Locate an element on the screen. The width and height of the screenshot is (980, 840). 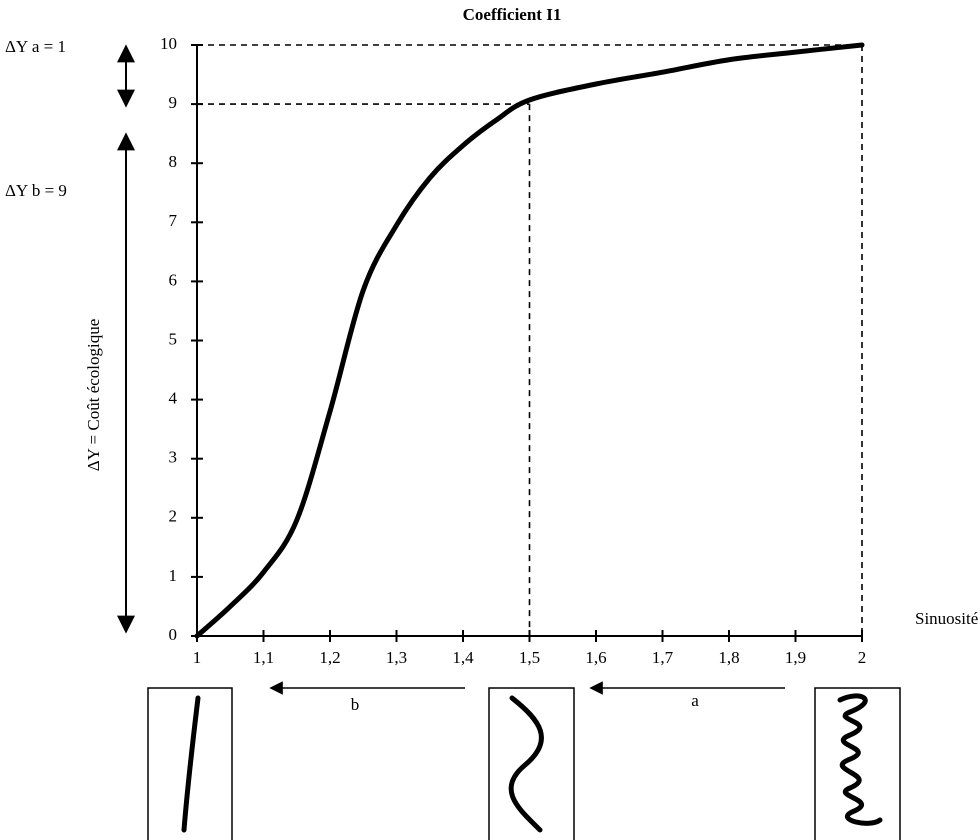
chart-title: Coefficient I1 is located at coordinates (512, 14).